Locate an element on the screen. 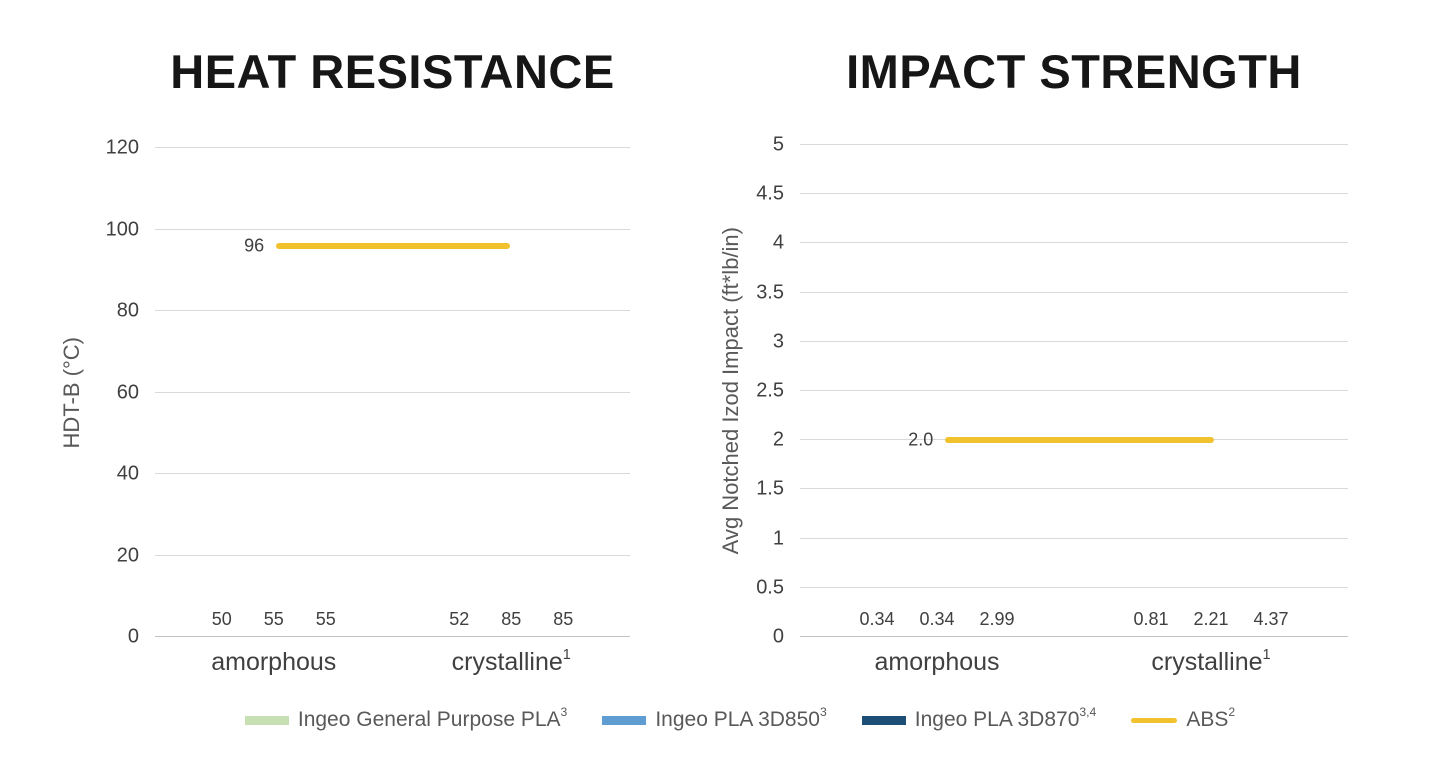  bar-value-label: 2.21 is located at coordinates (1211, 619).